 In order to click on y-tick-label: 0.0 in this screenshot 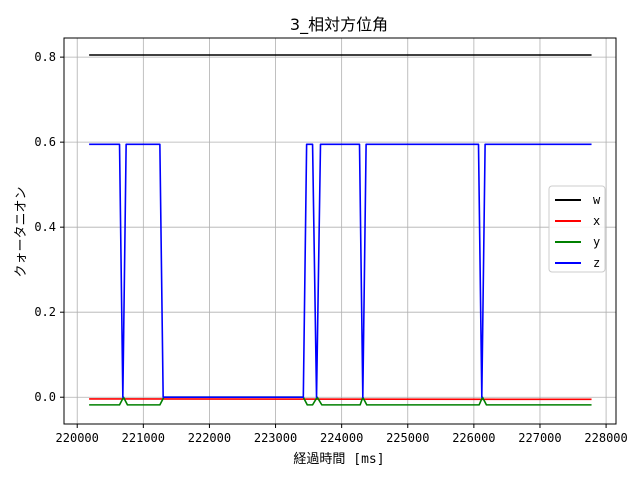, I will do `click(45, 397)`.